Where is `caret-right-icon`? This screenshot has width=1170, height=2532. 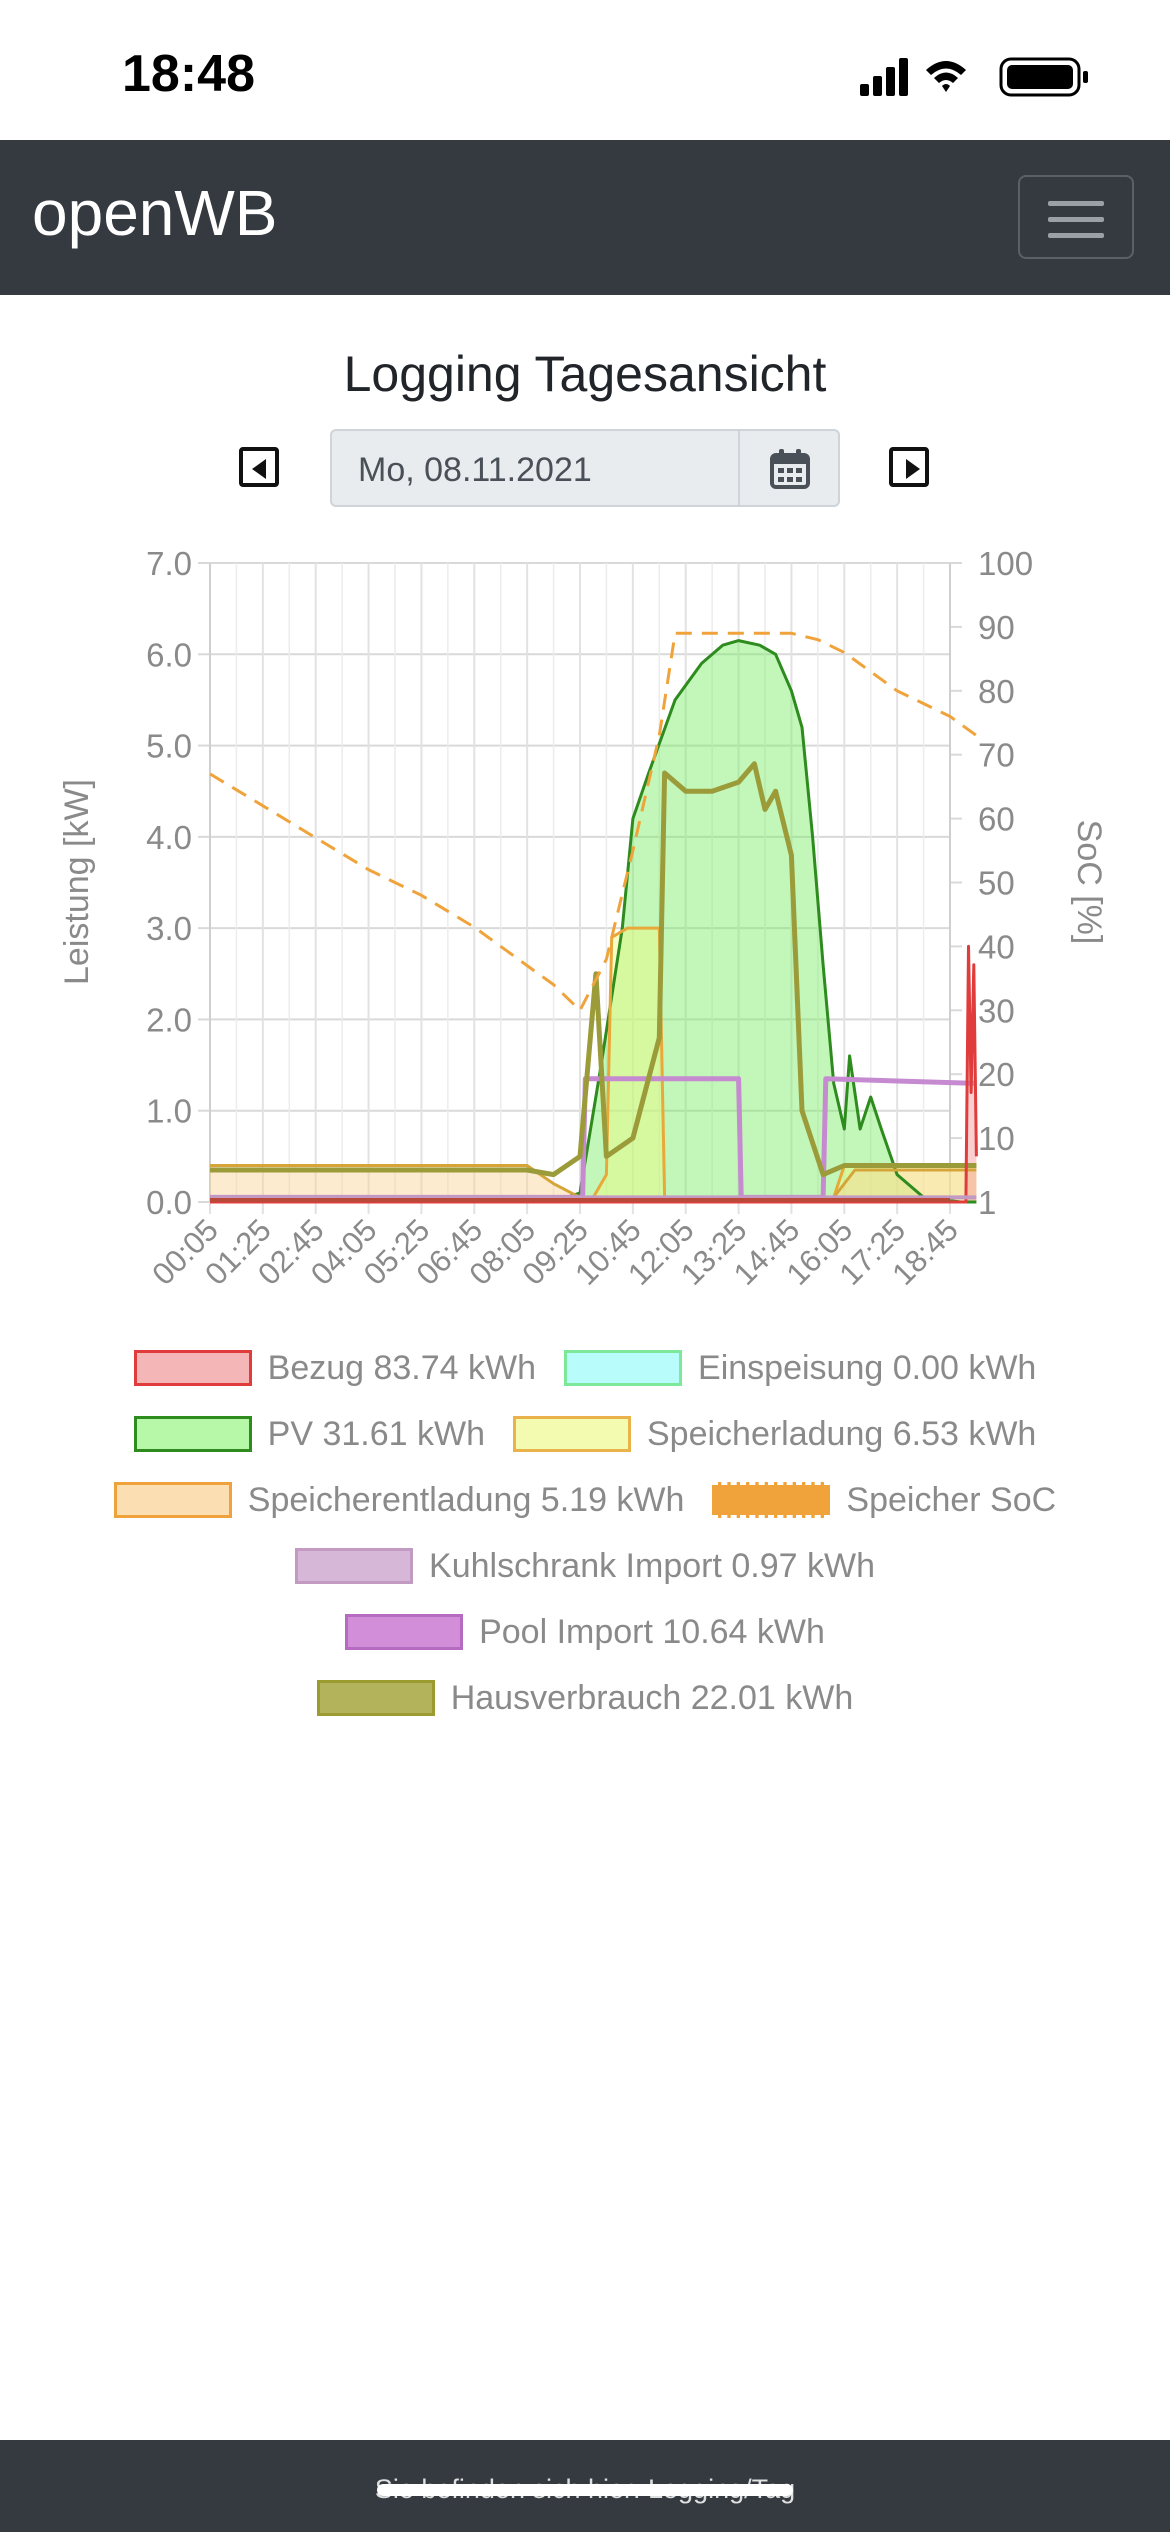 caret-right-icon is located at coordinates (913, 469).